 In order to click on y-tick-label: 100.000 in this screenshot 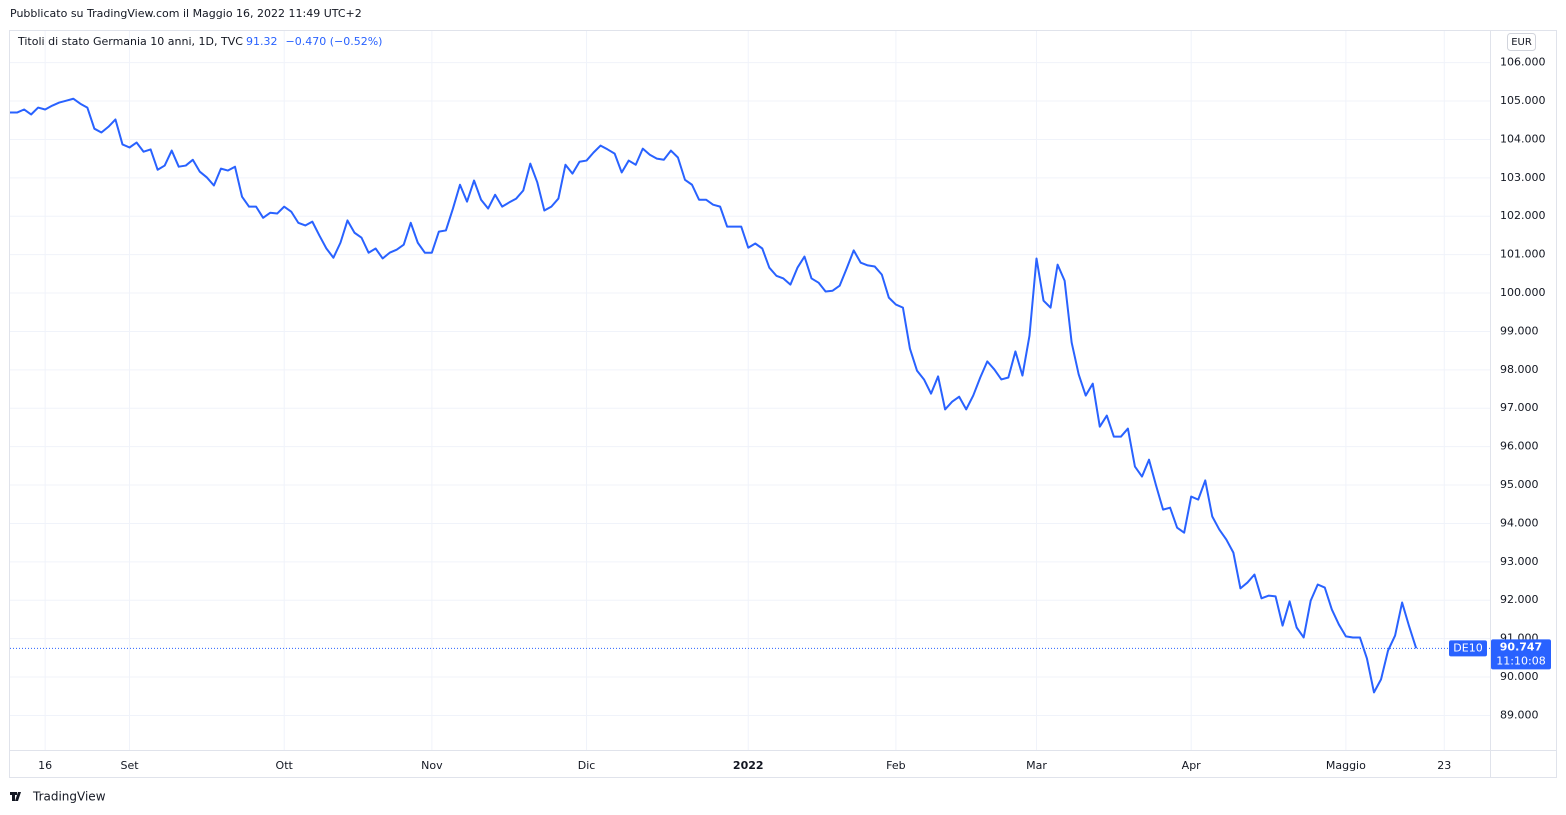, I will do `click(1523, 292)`.